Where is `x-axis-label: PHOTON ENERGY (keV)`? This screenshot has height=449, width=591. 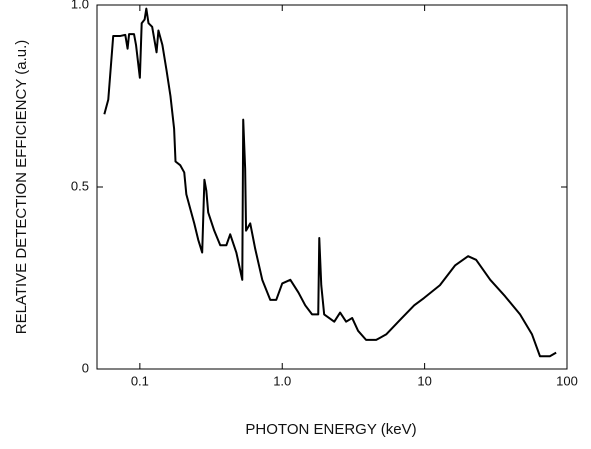 x-axis-label: PHOTON ENERGY (keV) is located at coordinates (330, 429).